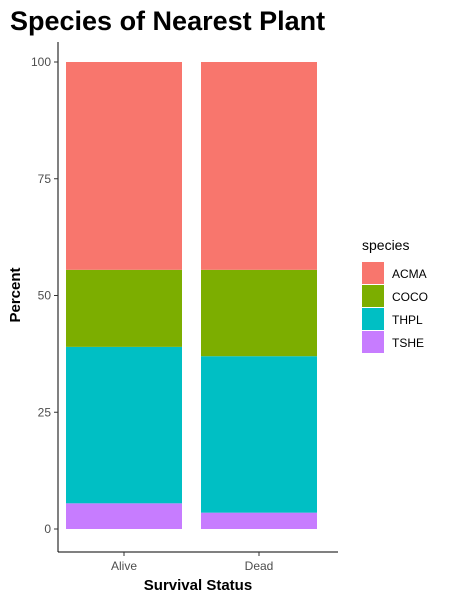 Image resolution: width=450 pixels, height=600 pixels. What do you see at coordinates (407, 320) in the screenshot?
I see `legend-label-thpl: THPL` at bounding box center [407, 320].